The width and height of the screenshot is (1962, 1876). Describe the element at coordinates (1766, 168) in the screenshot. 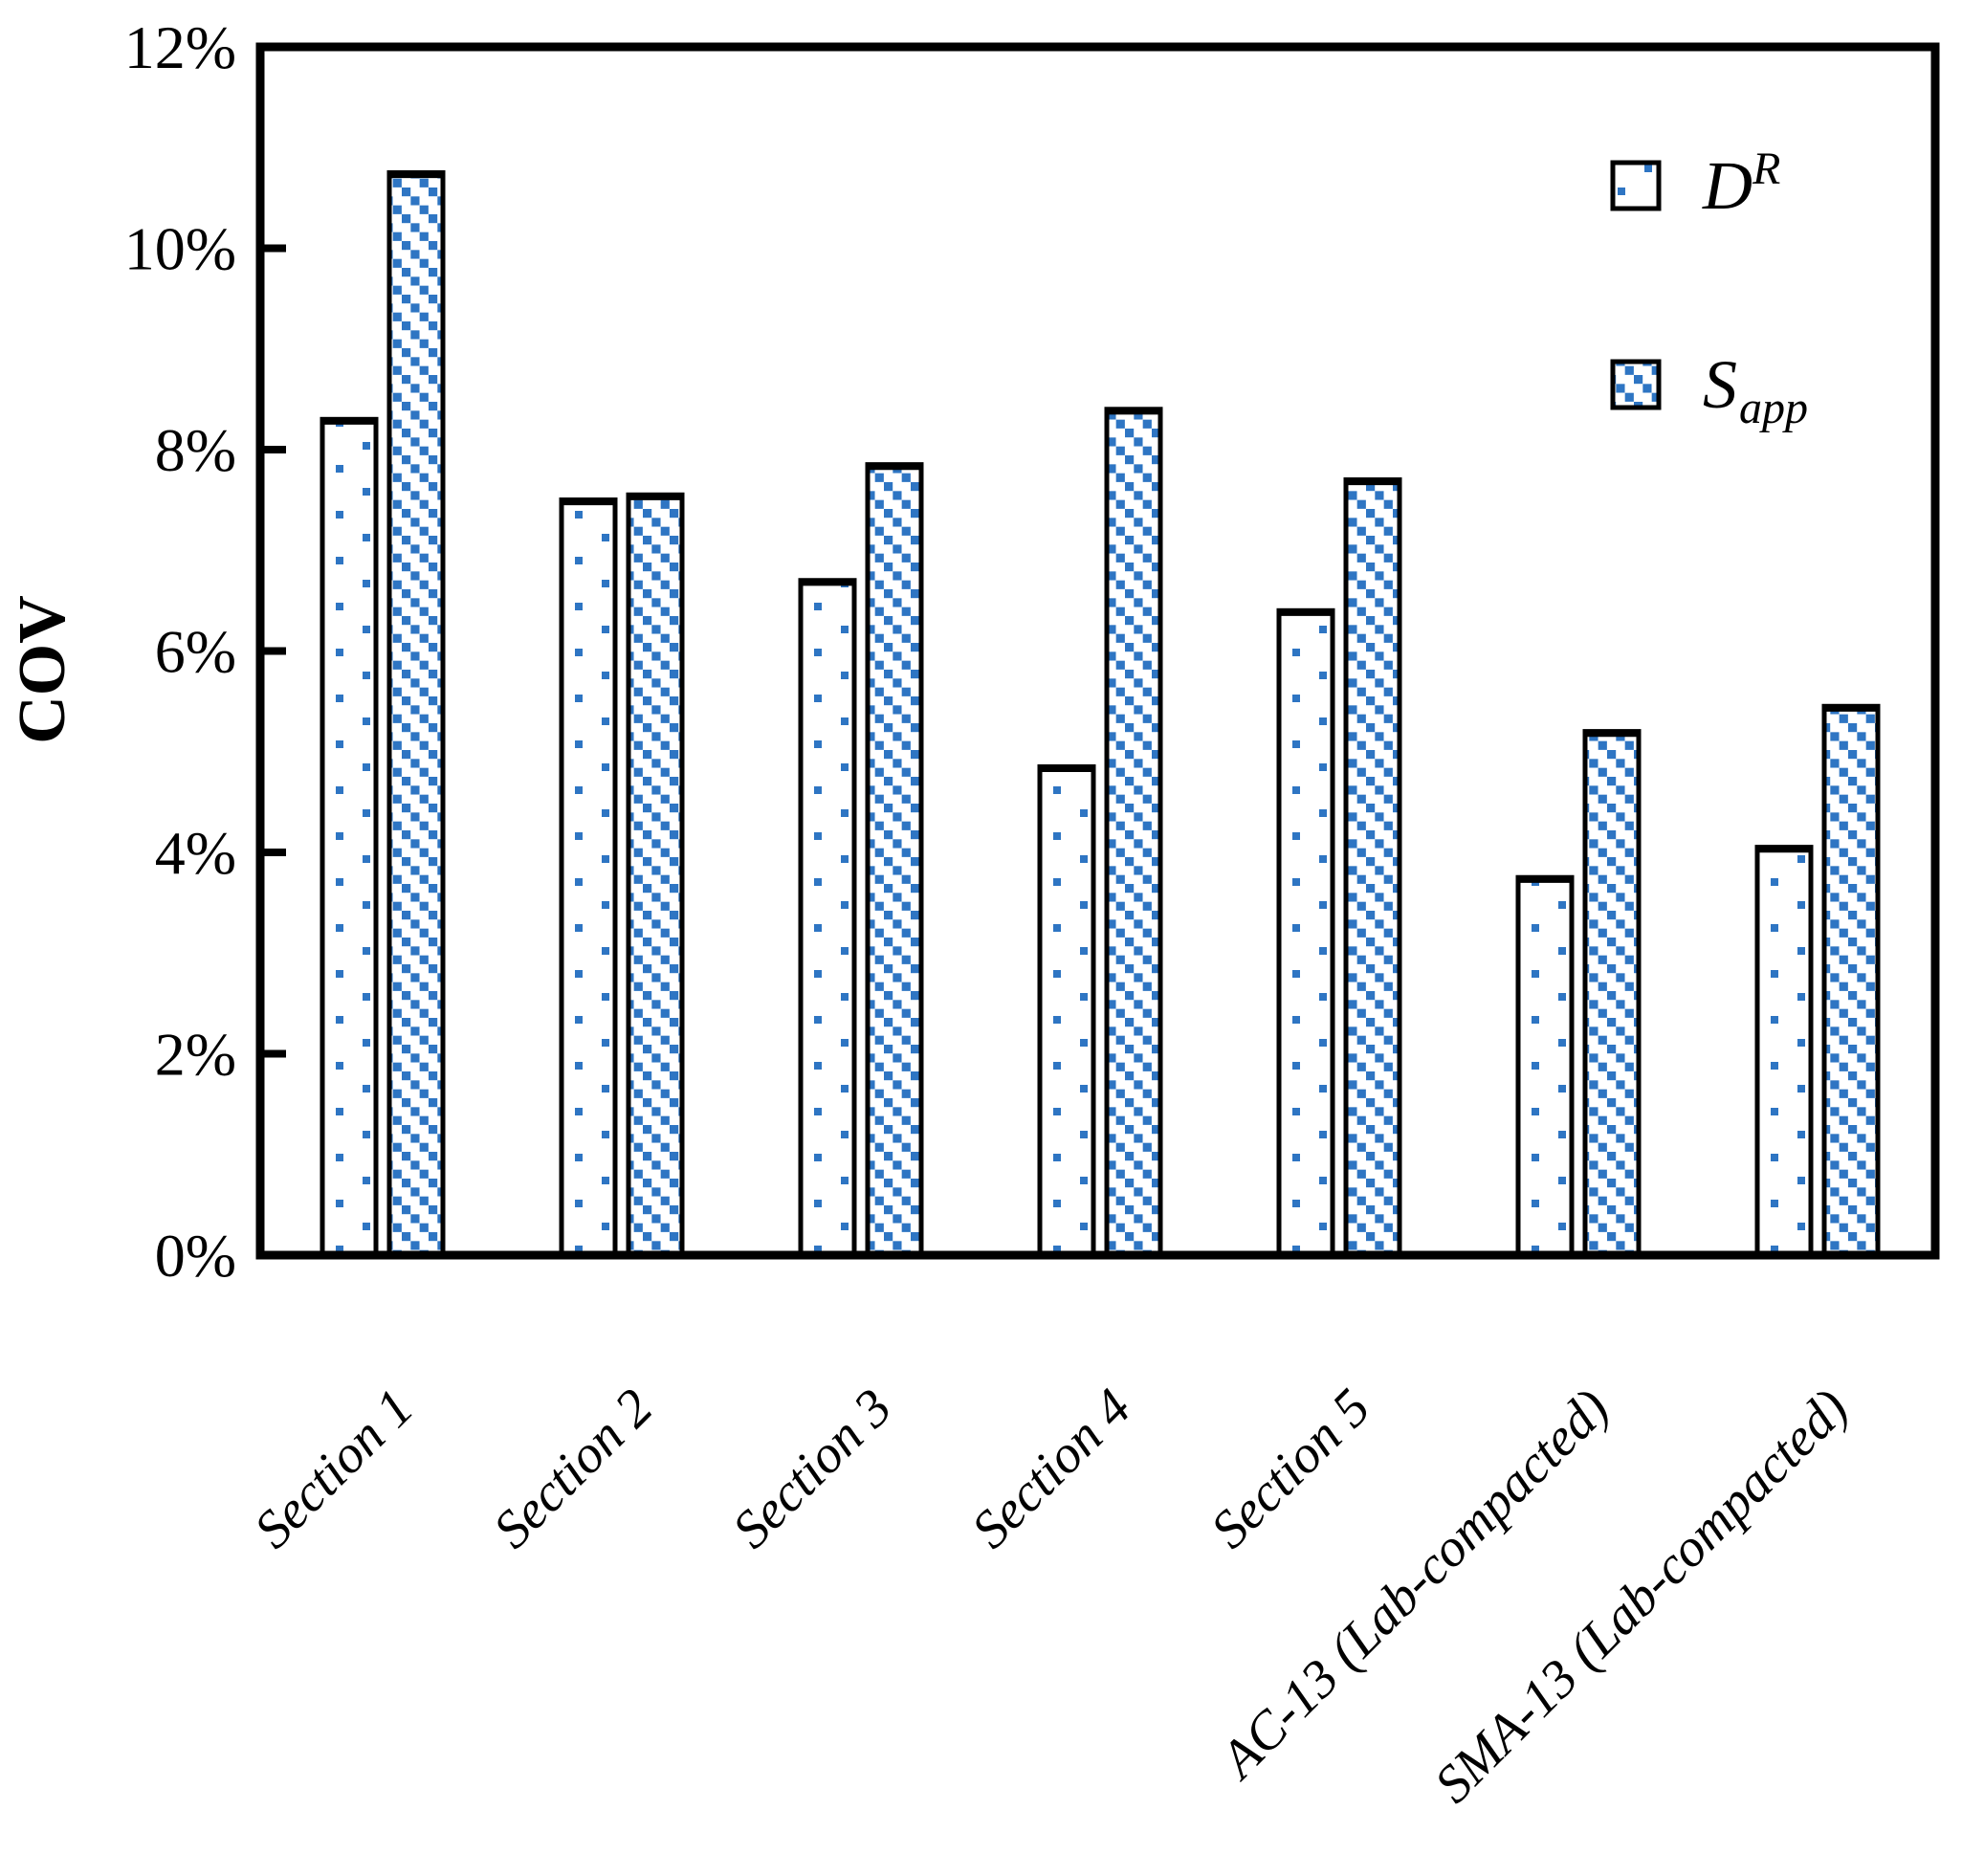

I see `legend-label-dr-superscript: R` at that location.